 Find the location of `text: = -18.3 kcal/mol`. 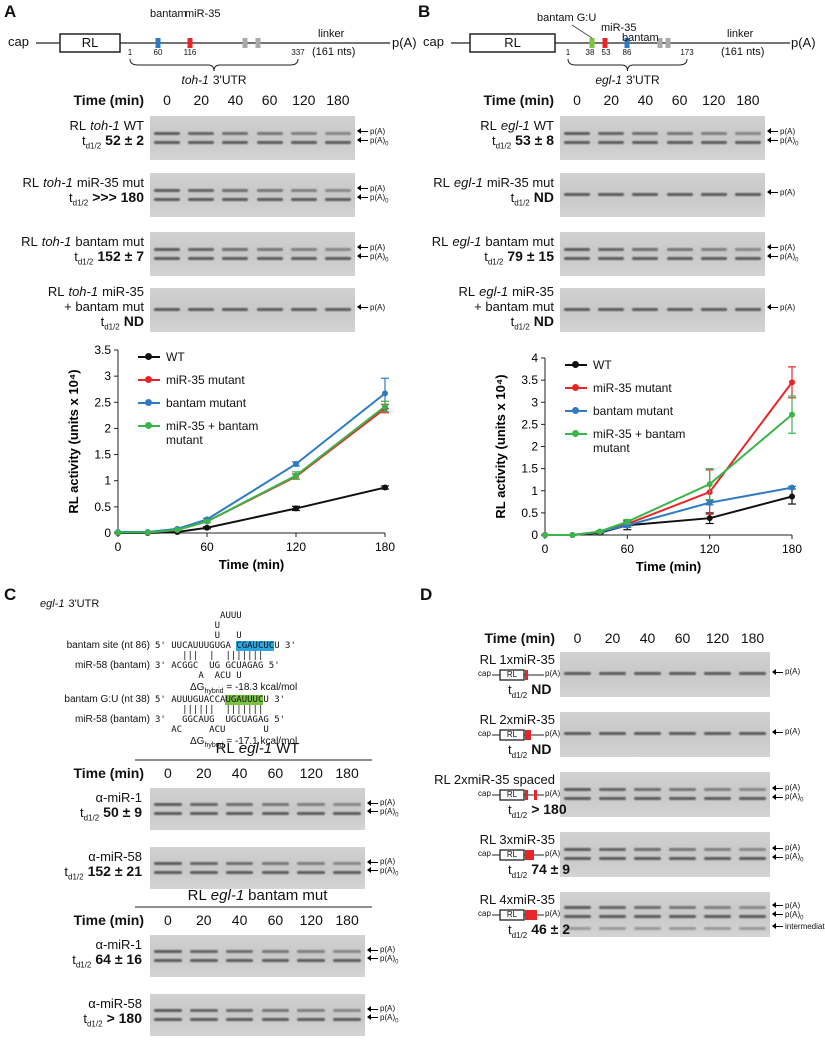

text: = -18.3 kcal/mol is located at coordinates (260, 687).